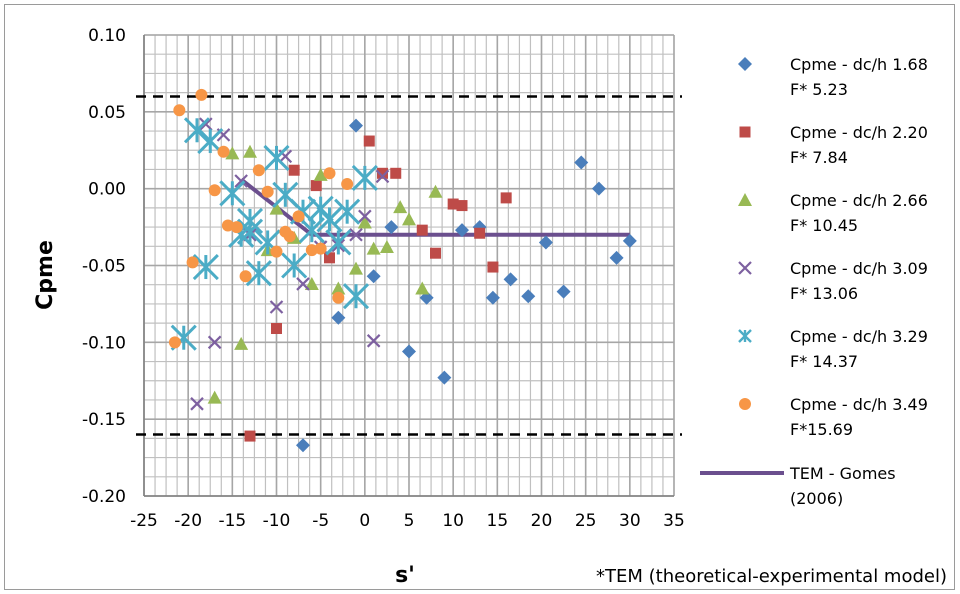  Describe the element at coordinates (630, 521) in the screenshot. I see `x-tick-label: 30` at that location.